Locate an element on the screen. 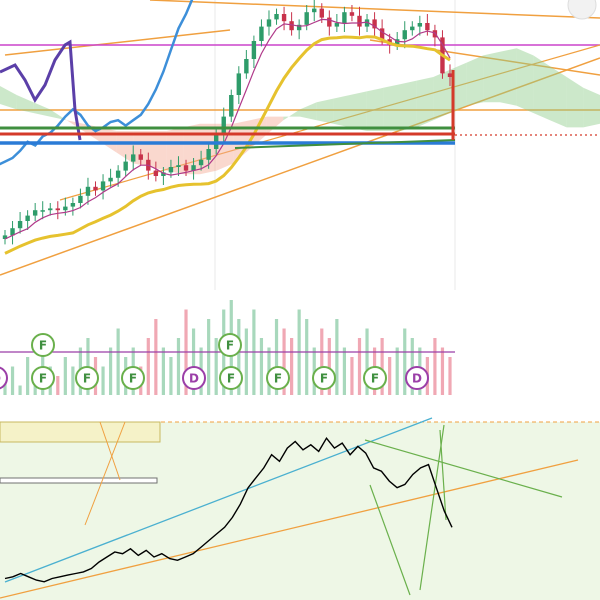 Image resolution: width=600 pixels, height=600 pixels. badge-label: D is located at coordinates (417, 379).